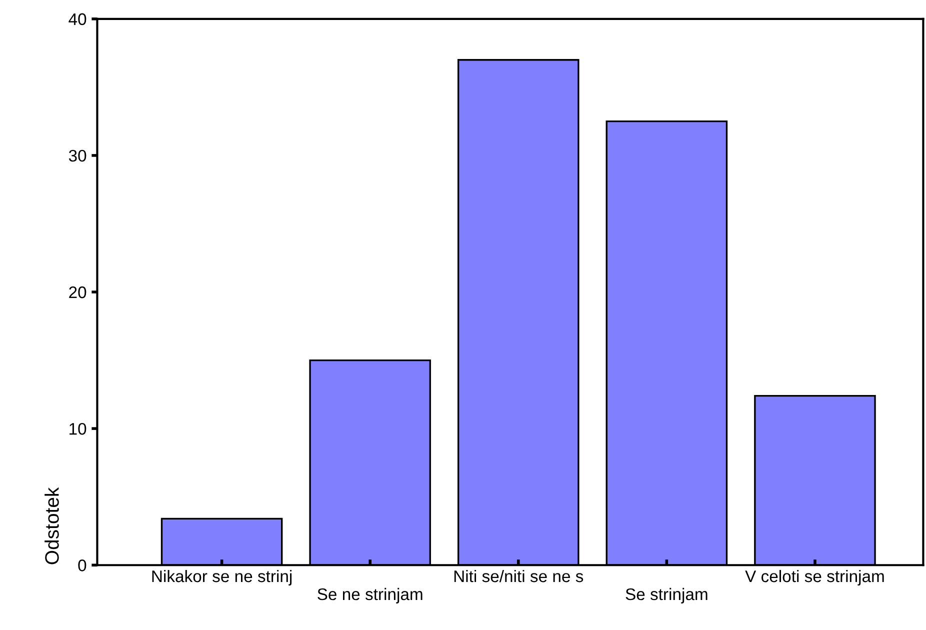  Describe the element at coordinates (222, 578) in the screenshot. I see `x-tick-label: Nikakor se ne strinj` at that location.